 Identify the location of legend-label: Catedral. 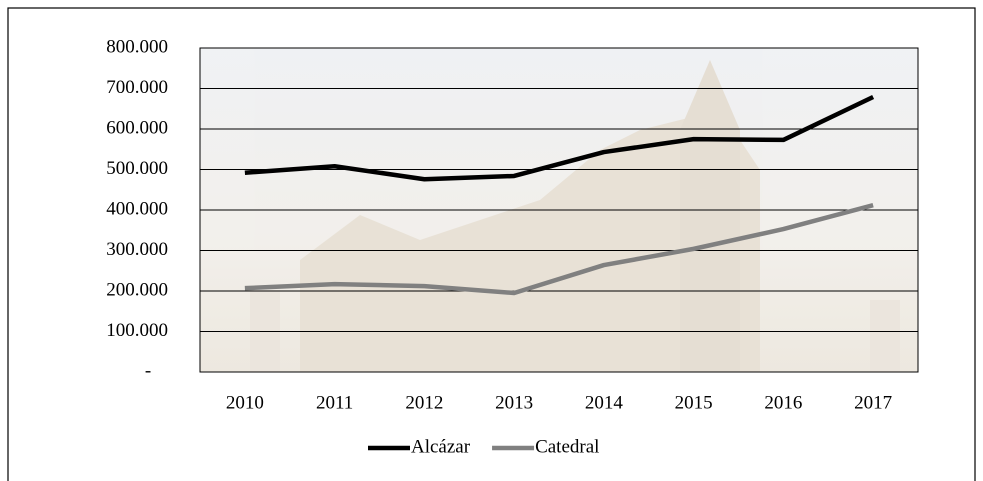
(567, 446).